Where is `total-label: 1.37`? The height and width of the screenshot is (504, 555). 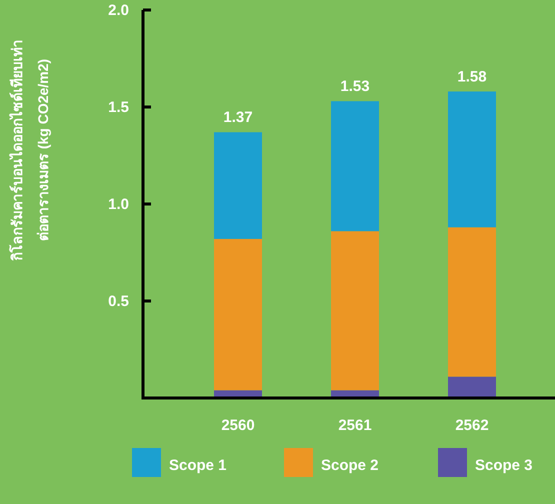
total-label: 1.37 is located at coordinates (238, 117).